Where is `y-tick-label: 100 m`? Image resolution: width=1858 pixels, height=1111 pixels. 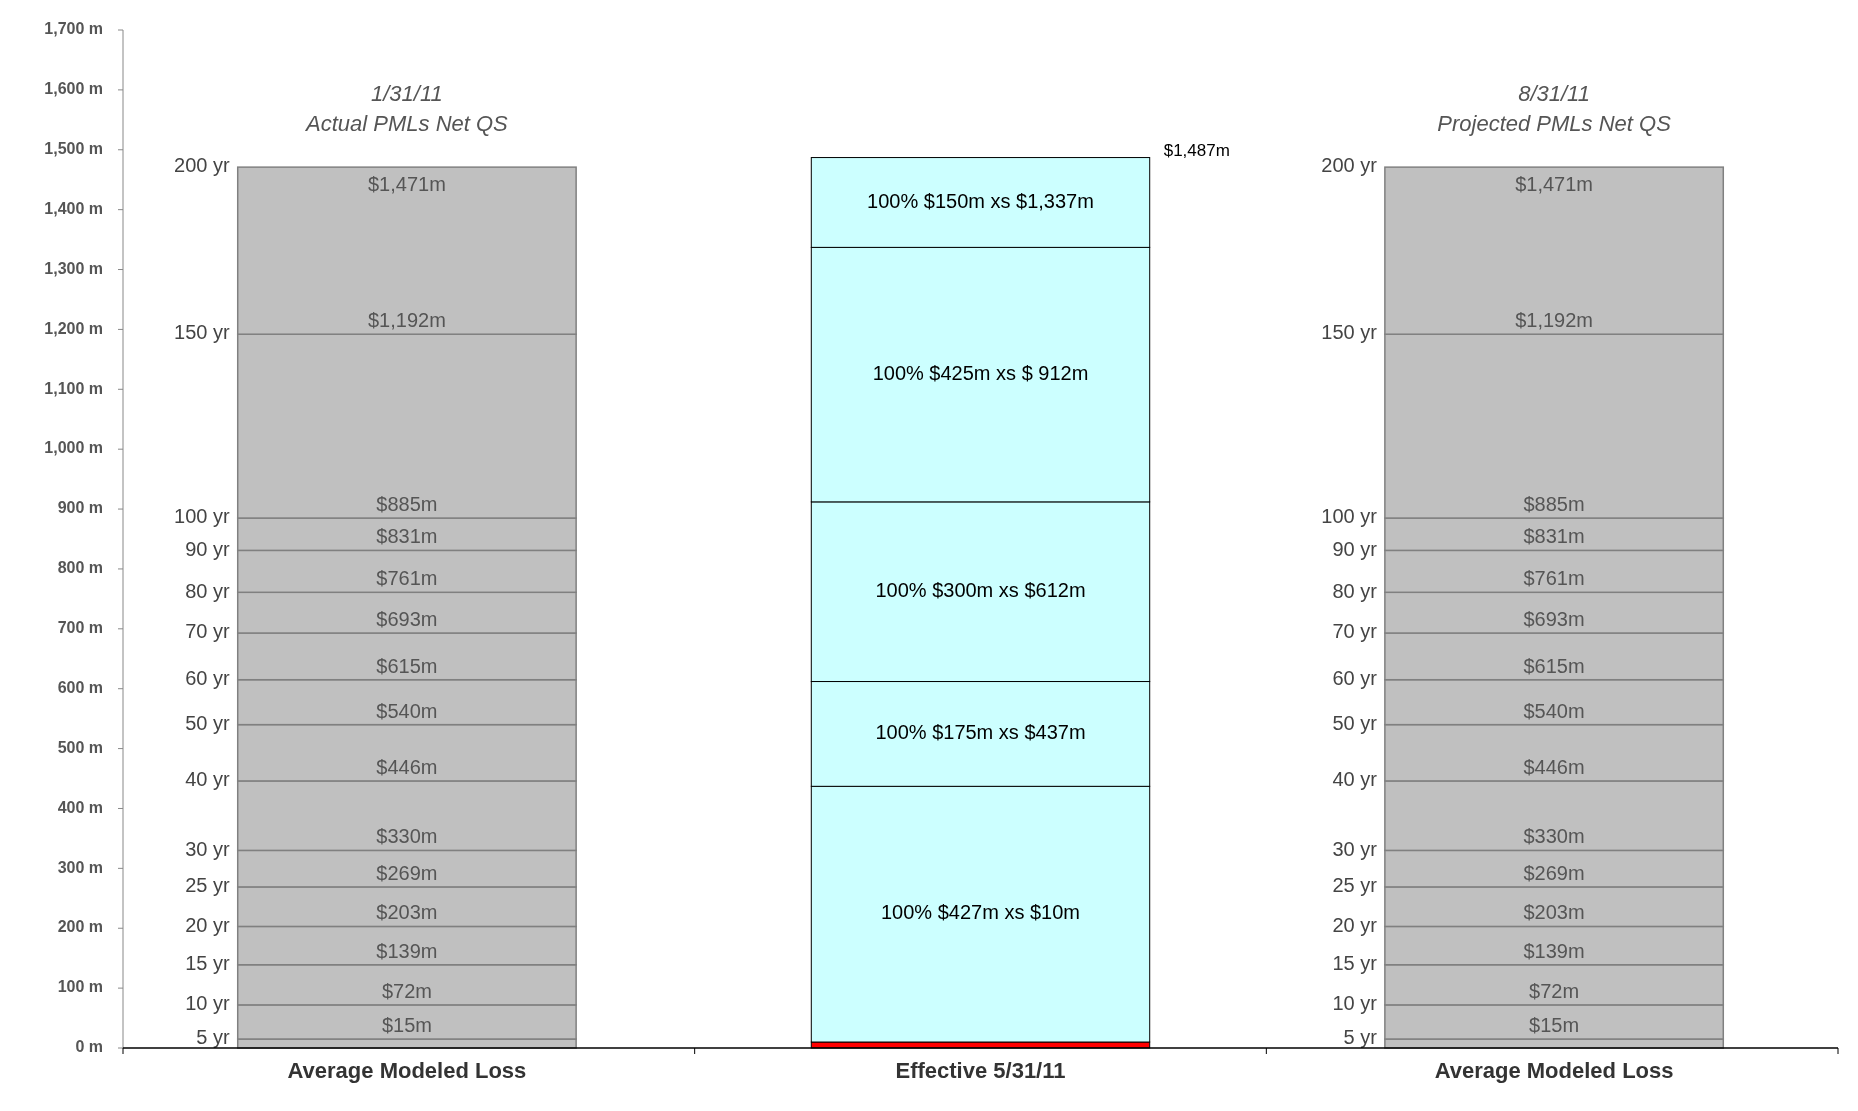
y-tick-label: 100 m is located at coordinates (80, 987).